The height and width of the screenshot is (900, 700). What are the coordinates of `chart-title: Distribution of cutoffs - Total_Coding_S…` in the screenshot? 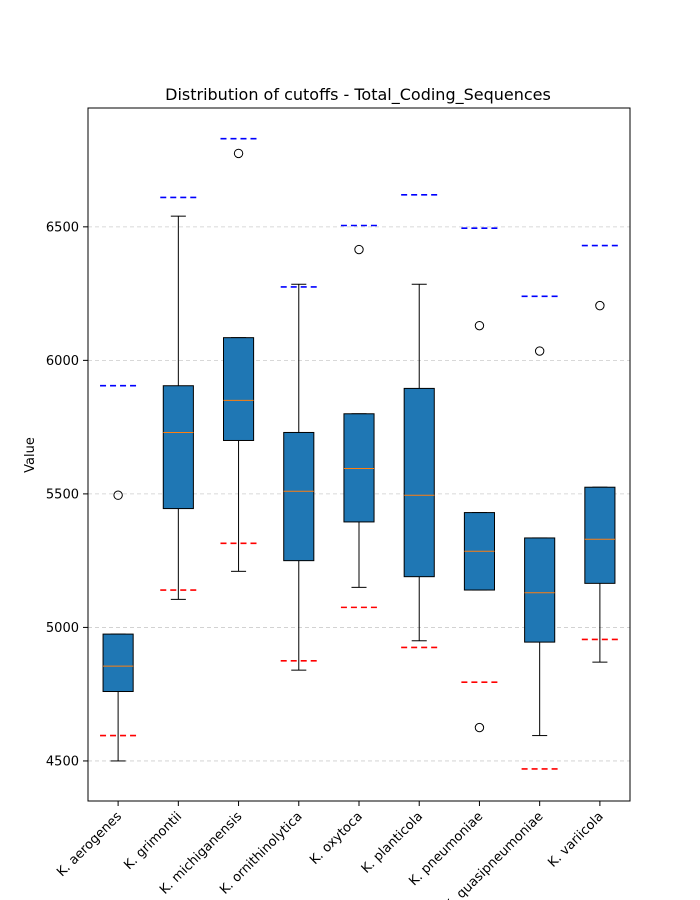 It's located at (358, 95).